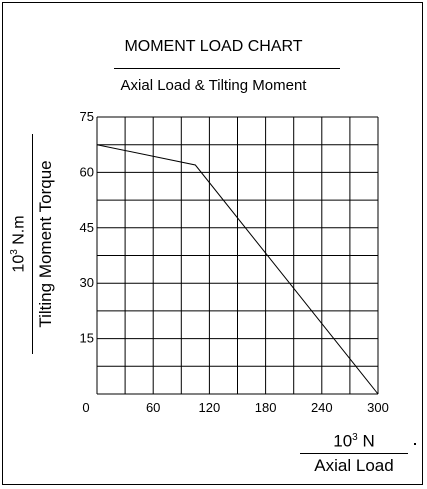 Image resolution: width=427 pixels, height=489 pixels. What do you see at coordinates (87, 116) in the screenshot?
I see `y-tick-label-4: 75` at bounding box center [87, 116].